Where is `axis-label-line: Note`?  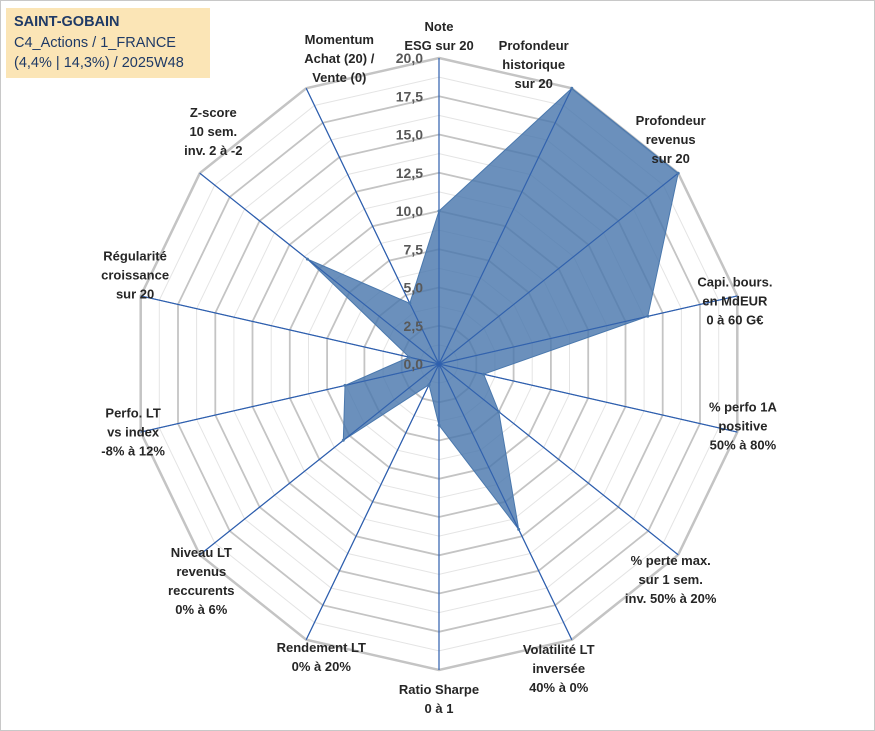
axis-label-line: Note is located at coordinates (439, 26).